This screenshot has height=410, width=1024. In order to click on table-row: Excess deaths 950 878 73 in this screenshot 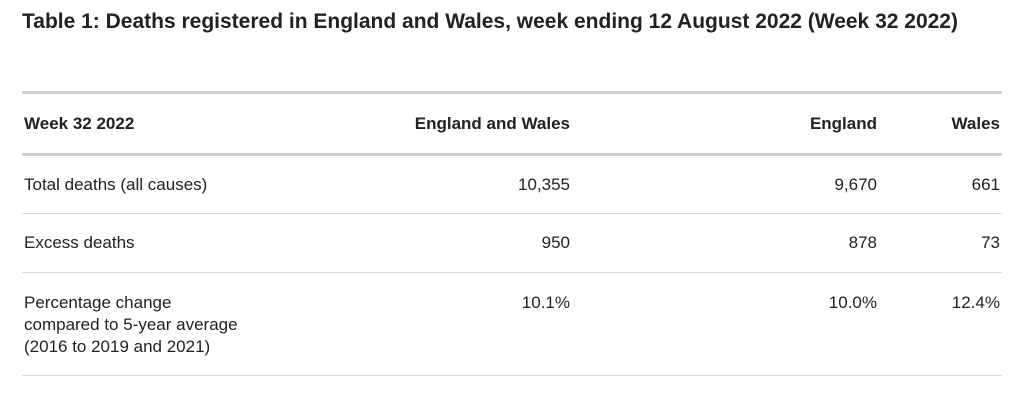, I will do `click(512, 243)`.